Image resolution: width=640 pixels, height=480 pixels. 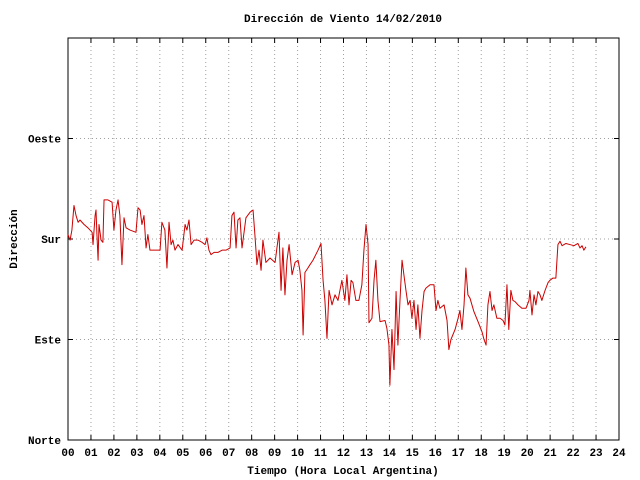 I want to click on x-tick-label: 23, so click(x=596, y=454).